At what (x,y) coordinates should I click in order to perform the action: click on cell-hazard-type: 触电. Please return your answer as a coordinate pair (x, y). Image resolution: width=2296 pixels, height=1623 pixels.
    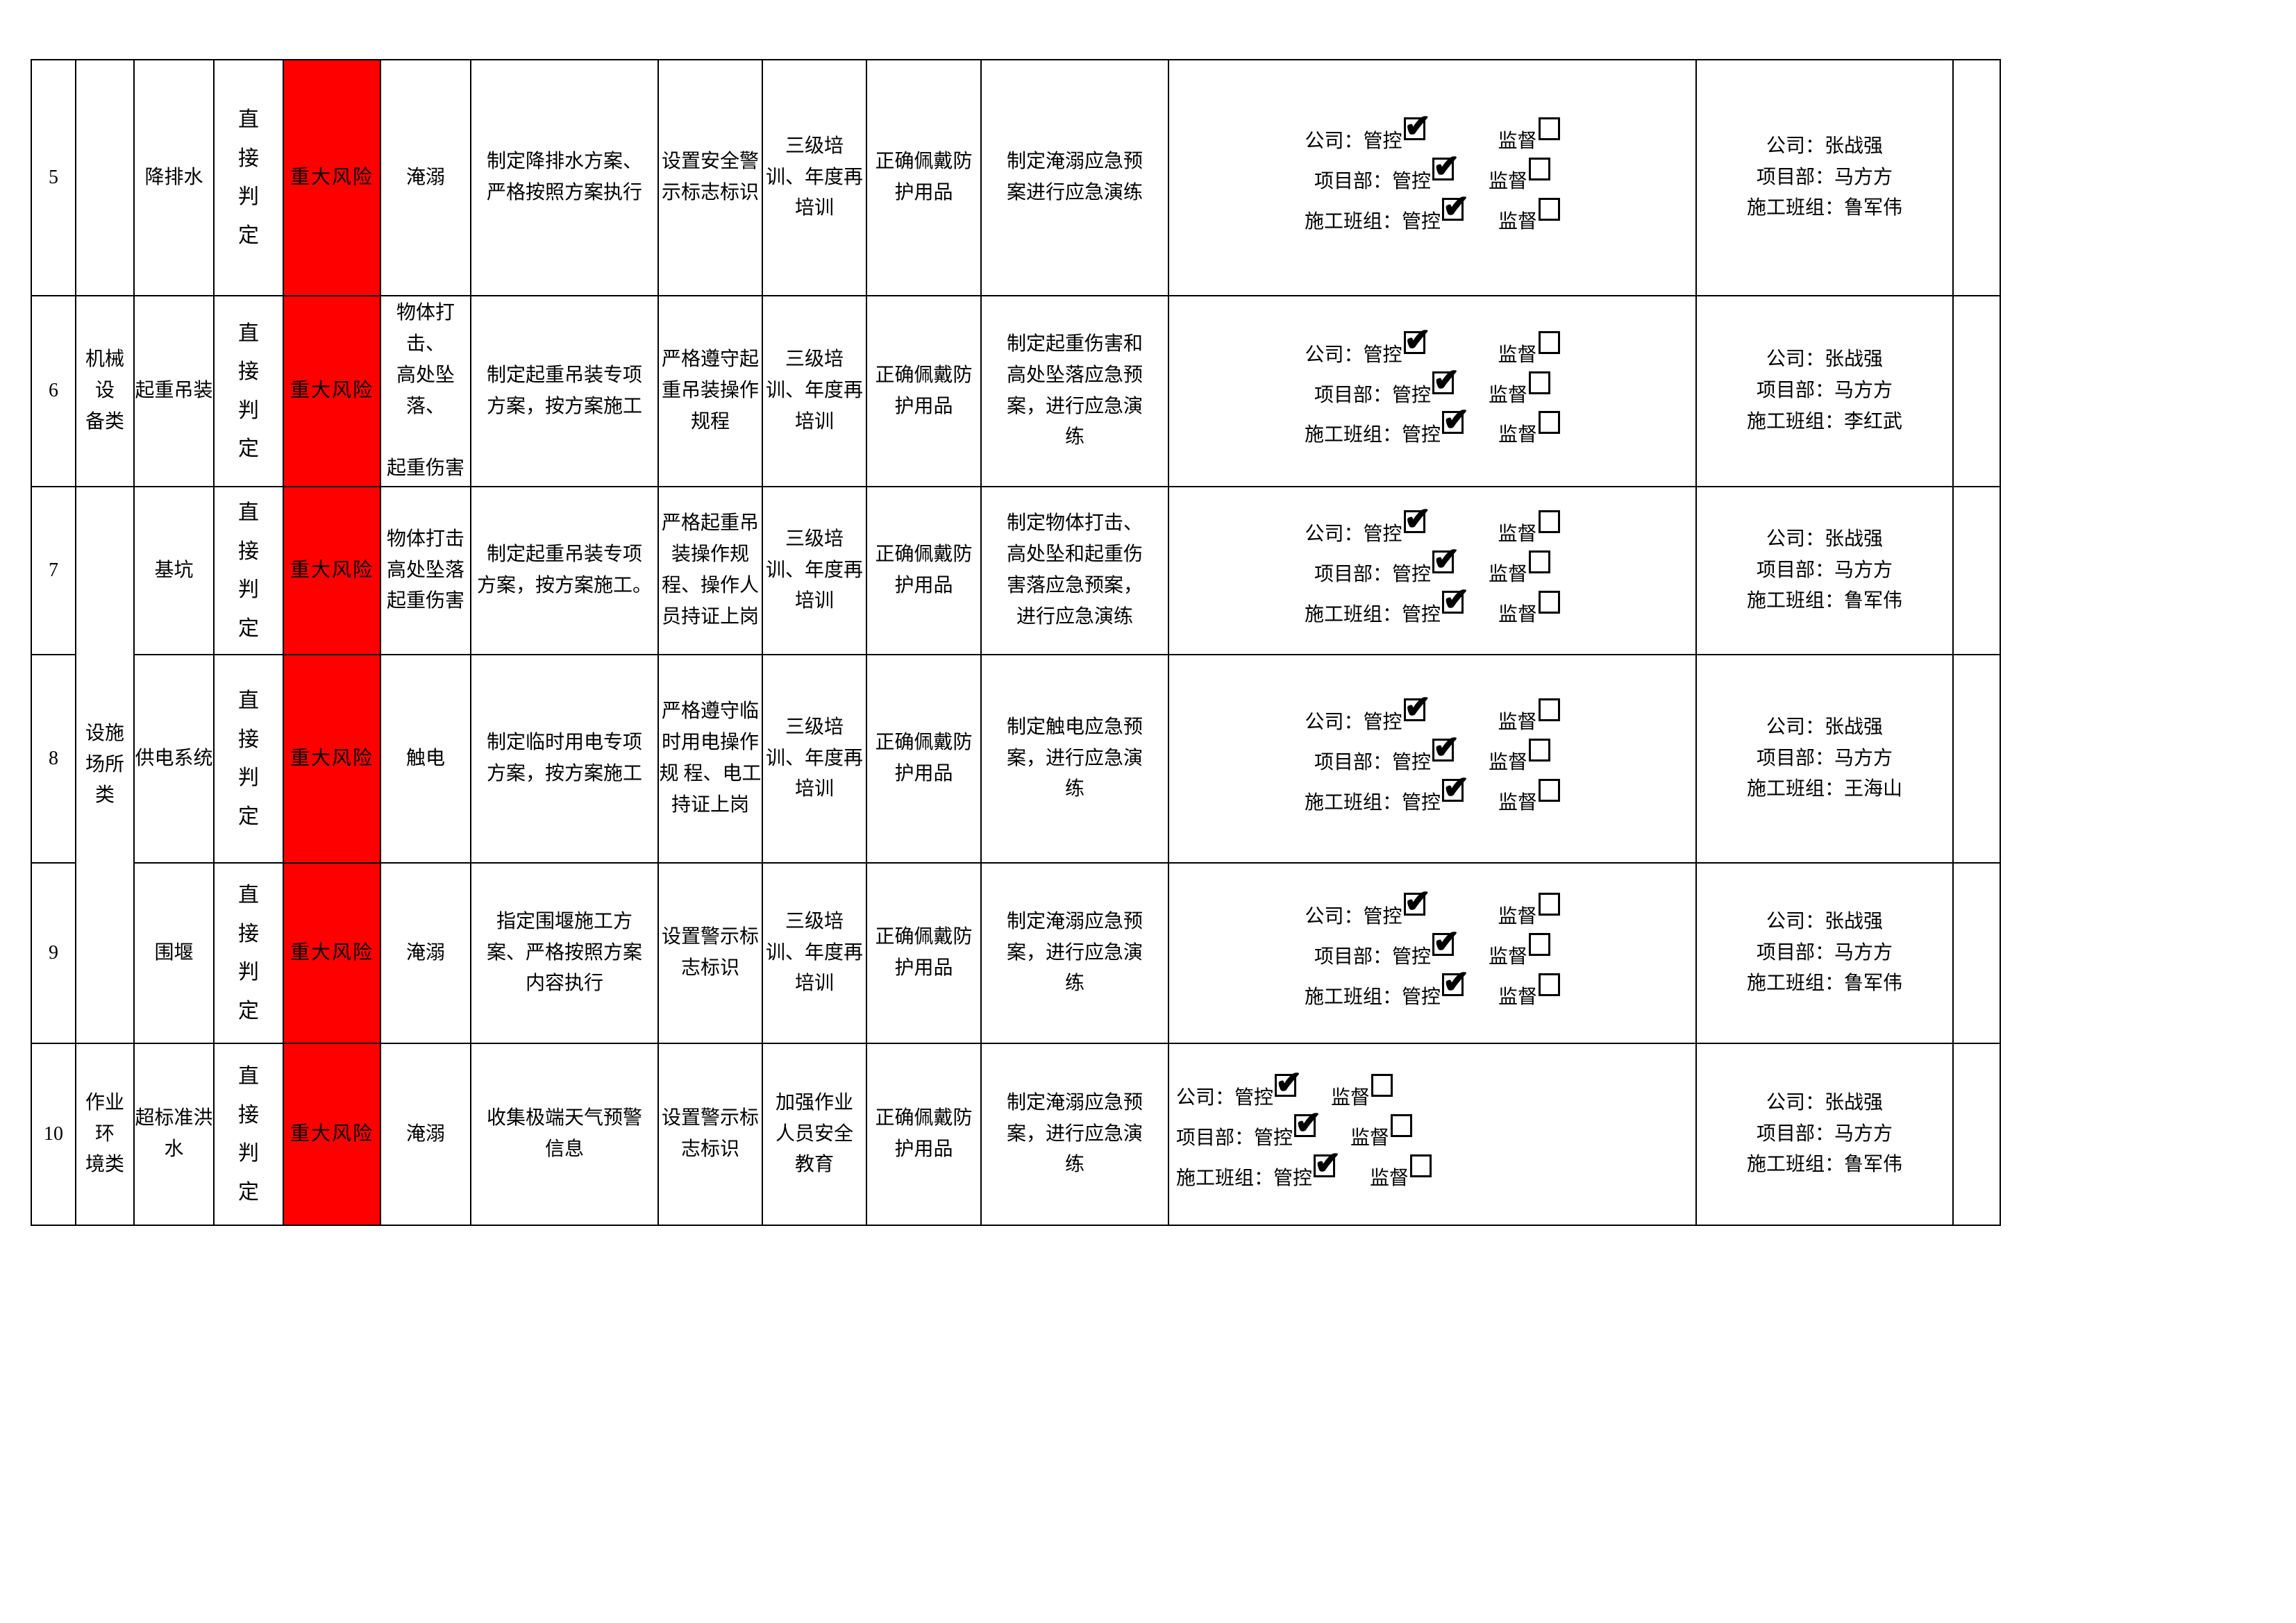
    Looking at the image, I should click on (425, 759).